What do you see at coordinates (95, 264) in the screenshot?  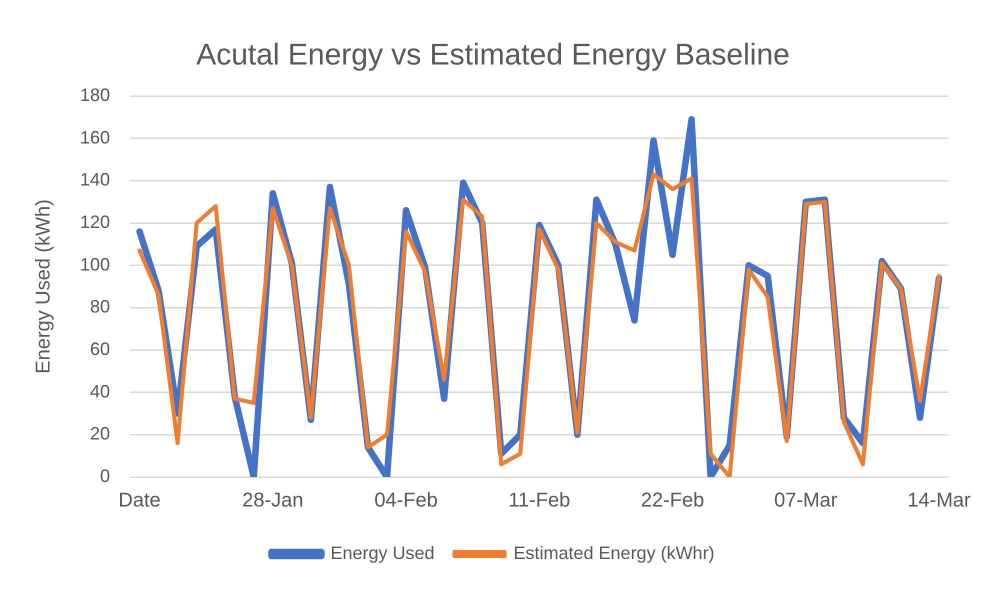 I see `y-tick-label: 100` at bounding box center [95, 264].